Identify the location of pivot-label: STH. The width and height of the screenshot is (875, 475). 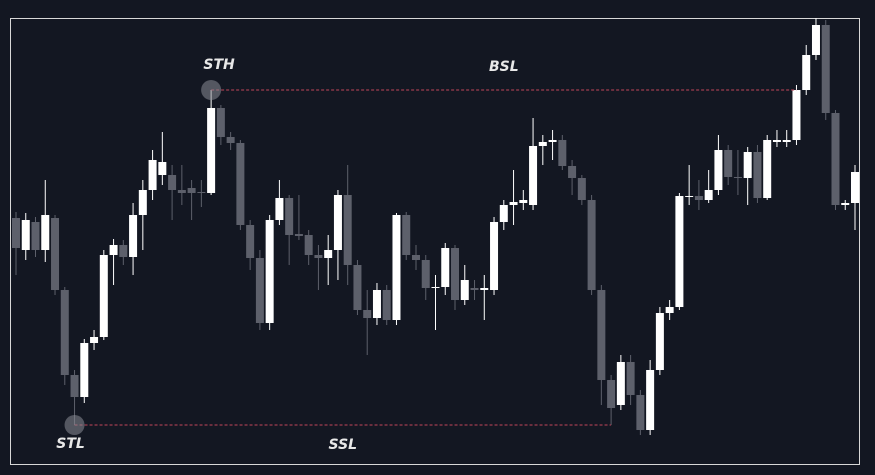
(219, 65).